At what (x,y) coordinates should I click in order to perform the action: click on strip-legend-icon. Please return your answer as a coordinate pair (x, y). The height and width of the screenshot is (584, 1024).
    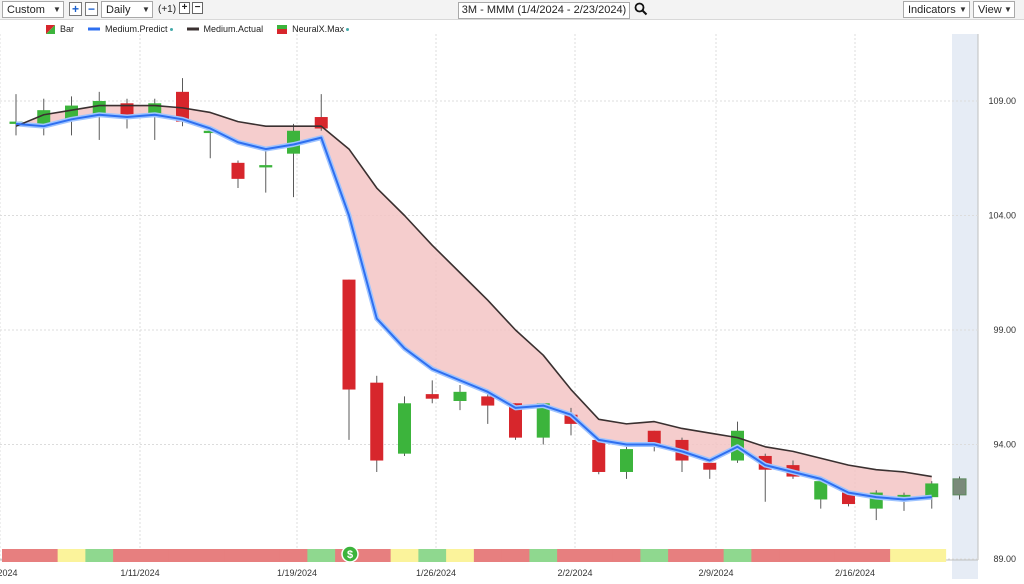
    Looking at the image, I should click on (282, 29).